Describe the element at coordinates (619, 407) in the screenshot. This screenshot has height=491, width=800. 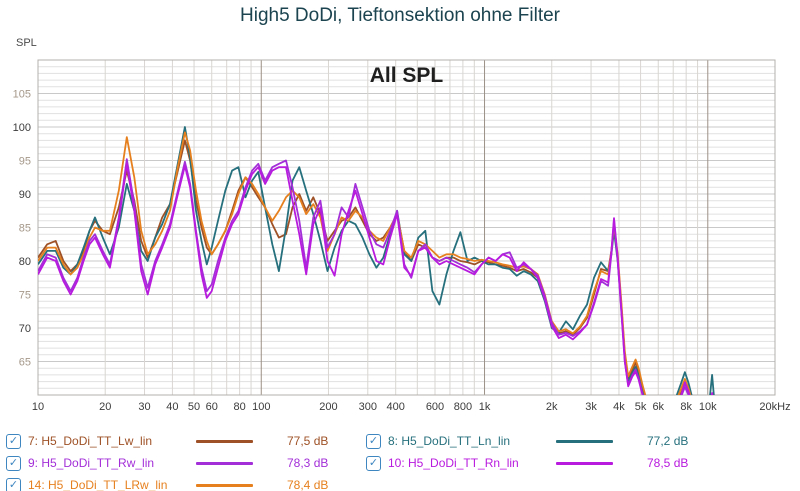
I see `x-tick-label: 4k` at that location.